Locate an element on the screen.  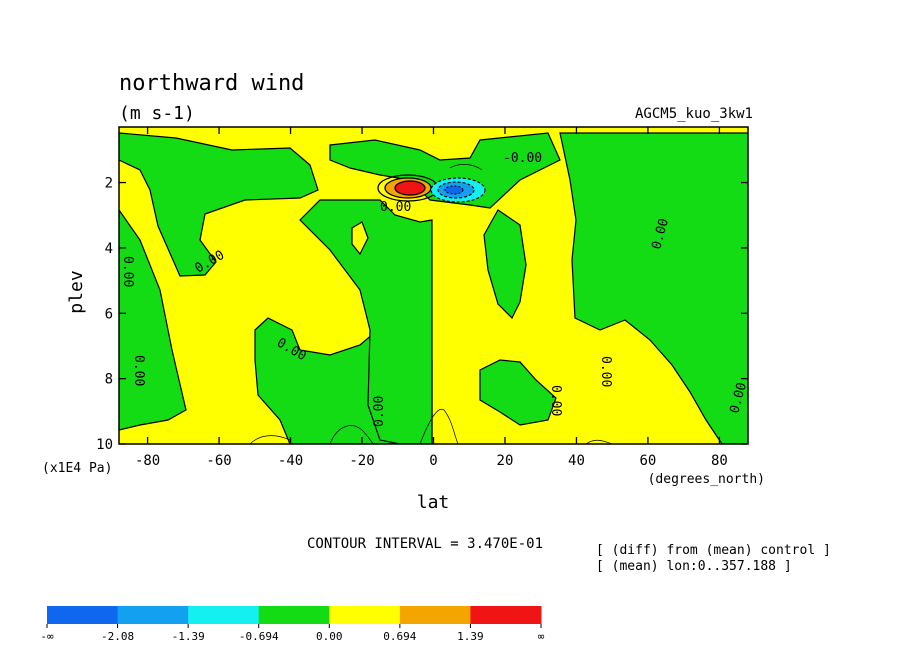
y-tick-label: 10 is located at coordinates (104, 445).